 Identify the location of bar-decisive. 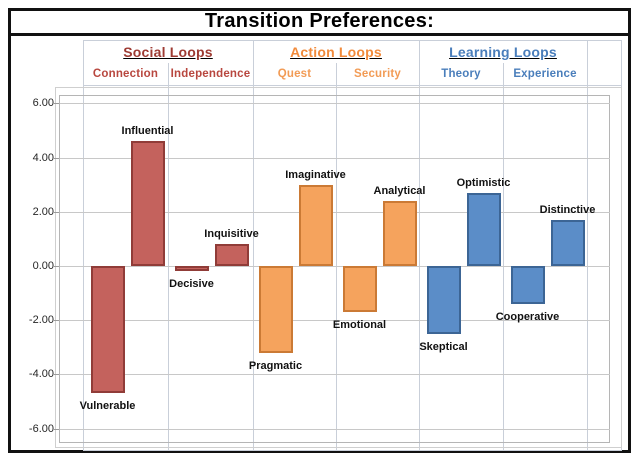
(191, 269).